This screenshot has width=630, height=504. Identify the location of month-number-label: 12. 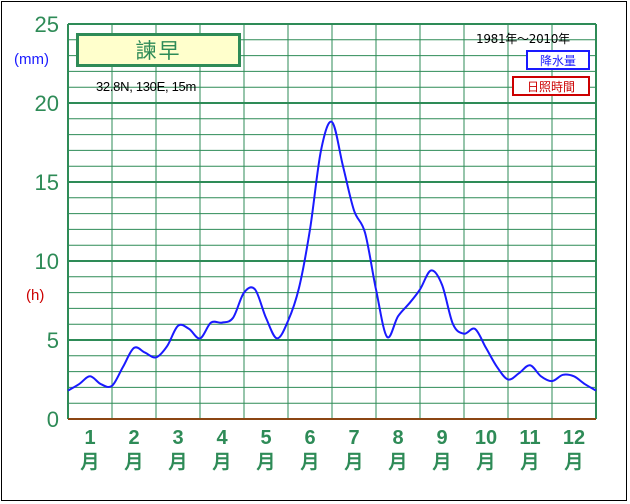
(574, 438).